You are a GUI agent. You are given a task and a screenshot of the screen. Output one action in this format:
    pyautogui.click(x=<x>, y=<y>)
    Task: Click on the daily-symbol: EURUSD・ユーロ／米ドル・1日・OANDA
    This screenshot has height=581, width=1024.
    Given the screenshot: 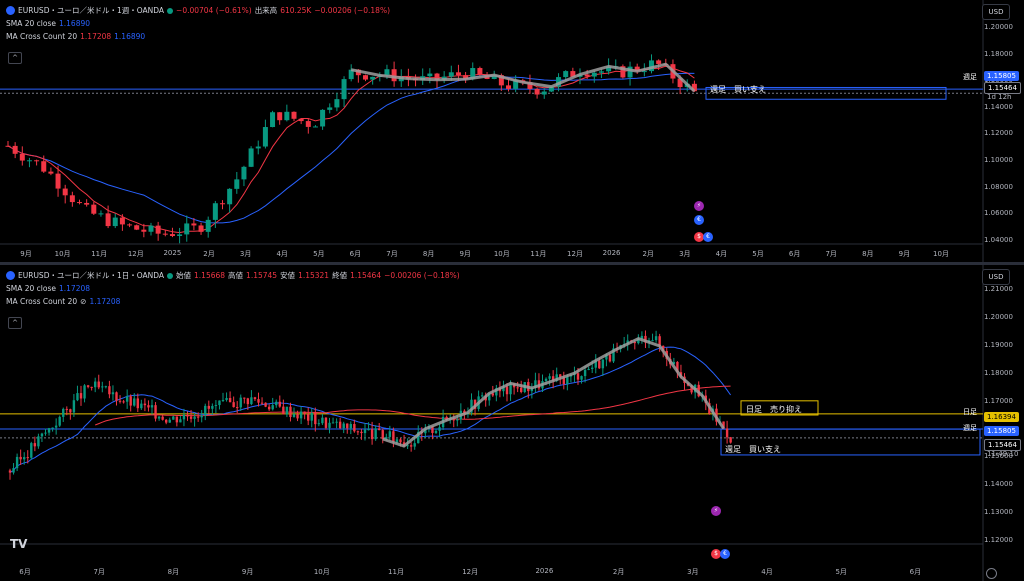 What is the action you would take?
    pyautogui.click(x=91, y=275)
    